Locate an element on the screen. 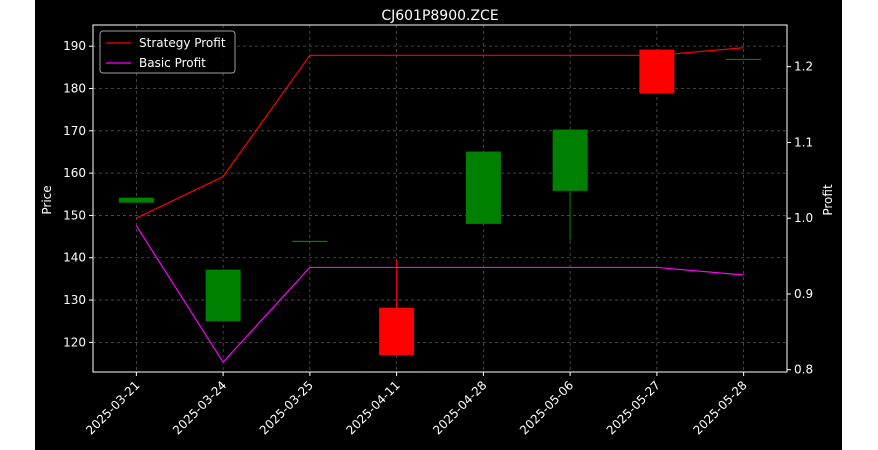 The image size is (878, 450). y2-tick-label-3: 1.1 is located at coordinates (803, 142).